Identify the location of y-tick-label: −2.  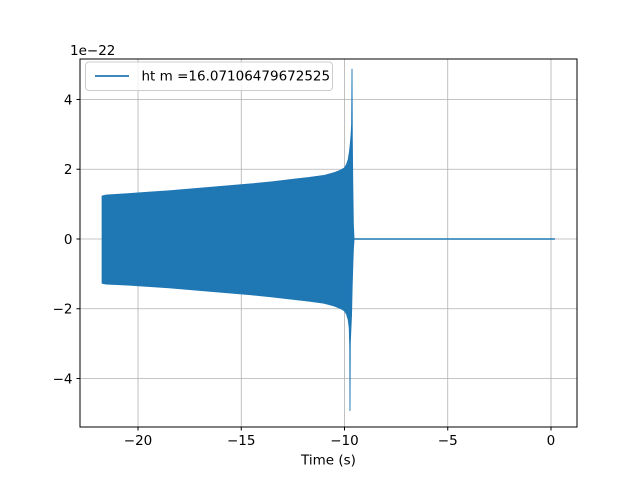
(63, 310).